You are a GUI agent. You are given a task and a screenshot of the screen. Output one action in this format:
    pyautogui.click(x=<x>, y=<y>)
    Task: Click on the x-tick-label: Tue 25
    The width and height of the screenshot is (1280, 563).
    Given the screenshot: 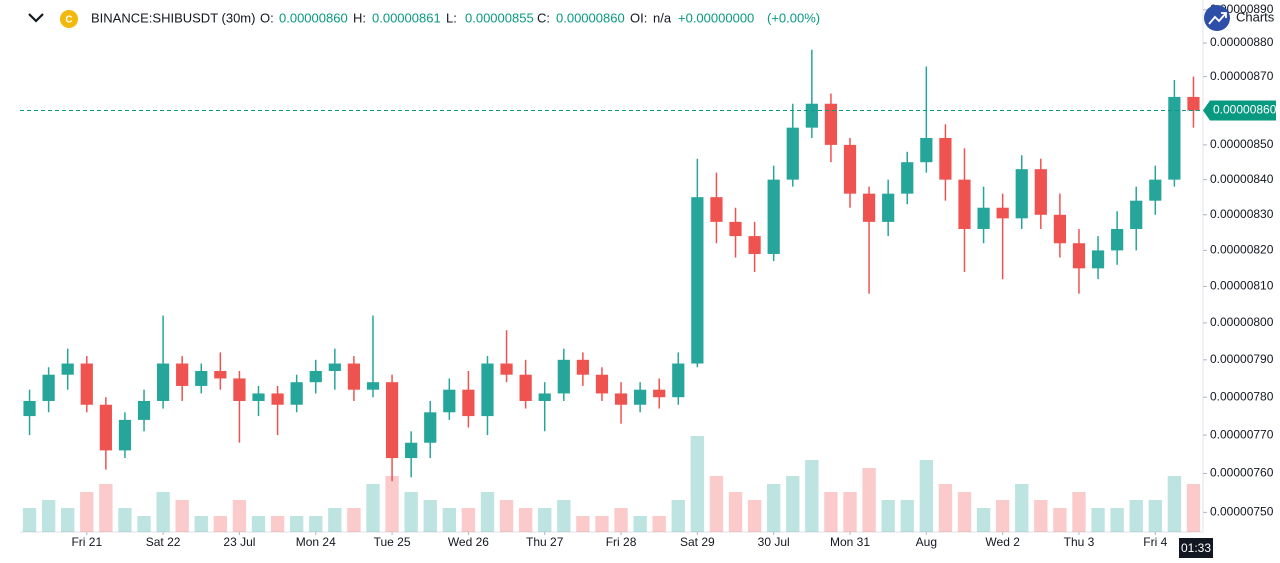 What is the action you would take?
    pyautogui.click(x=392, y=542)
    